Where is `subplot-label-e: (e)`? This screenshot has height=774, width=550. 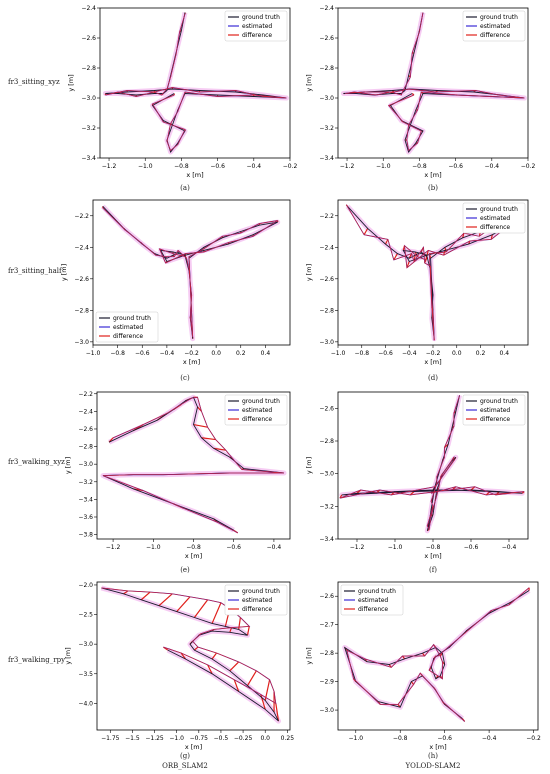 subplot-label-e: (e) is located at coordinates (185, 570).